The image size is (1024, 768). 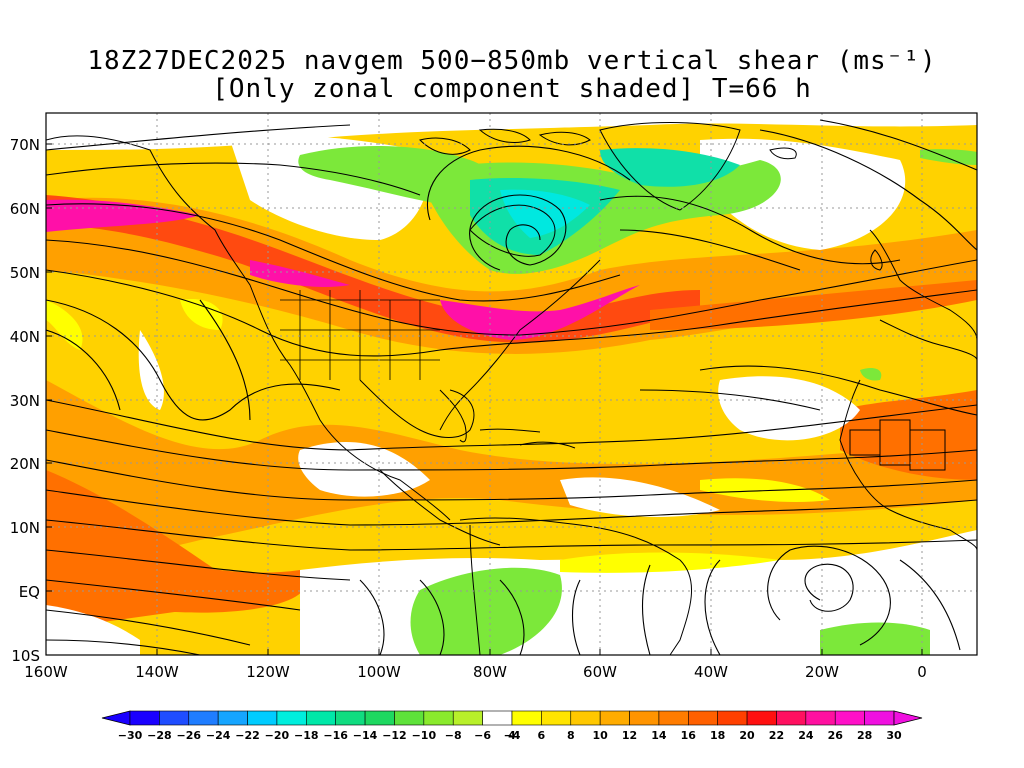 I want to click on colorbar-max-arrow, so click(x=908, y=718).